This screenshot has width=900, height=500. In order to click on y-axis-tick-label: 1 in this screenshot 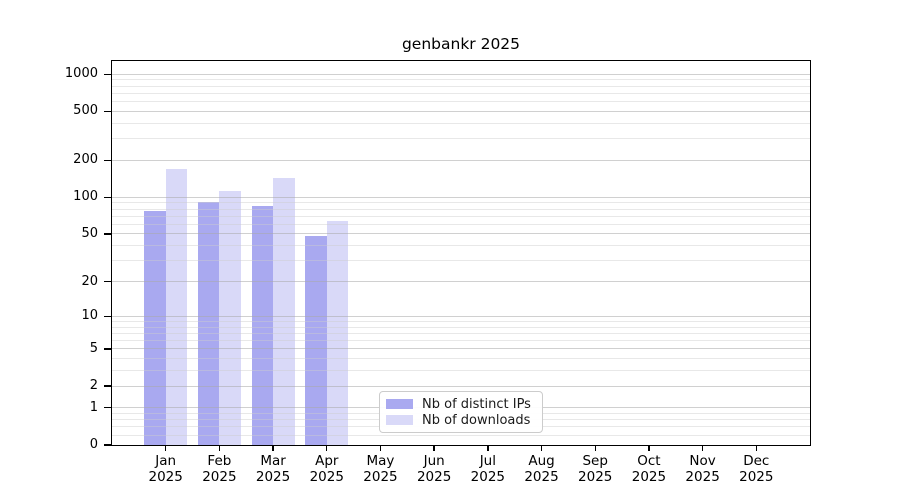, I will do `click(93, 407)`.